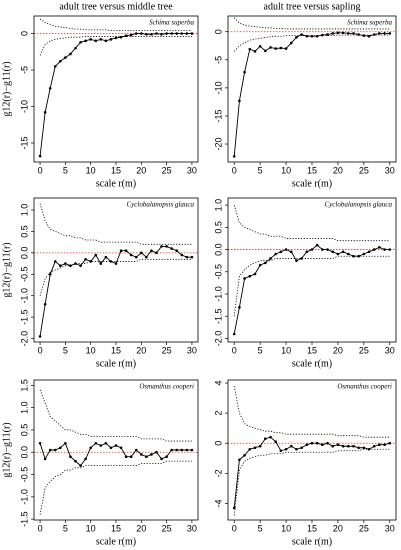  Describe the element at coordinates (24, 275) in the screenshot. I see `y-tick-label: -0.5` at that location.